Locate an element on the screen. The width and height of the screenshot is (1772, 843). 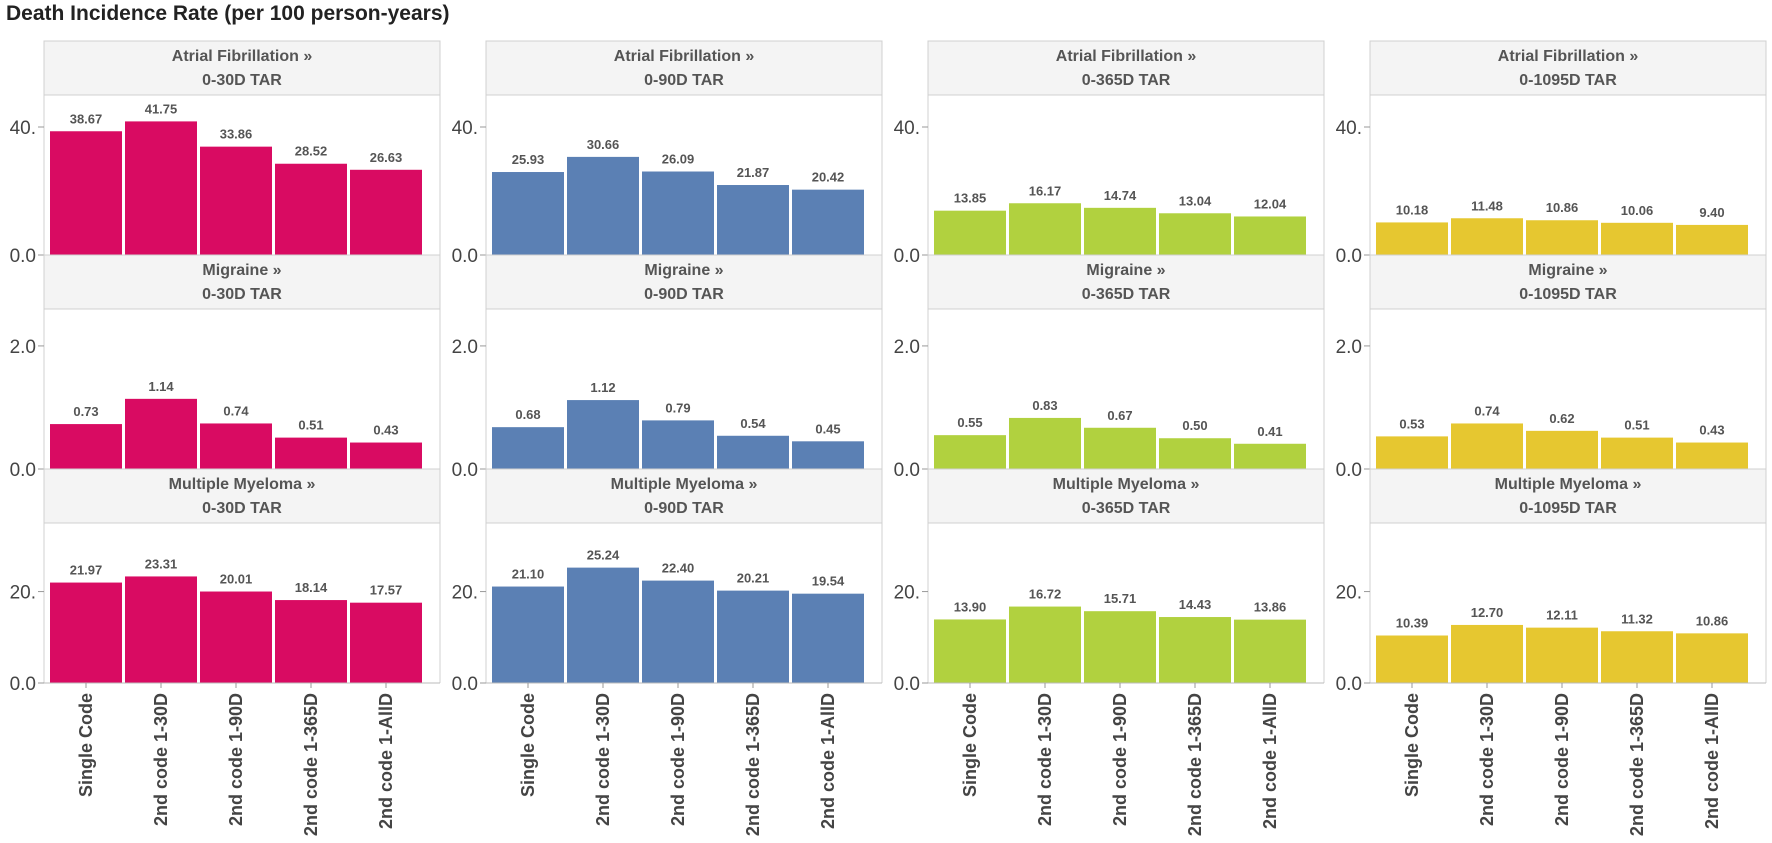
bar-value-label: 21.97 is located at coordinates (86, 570).